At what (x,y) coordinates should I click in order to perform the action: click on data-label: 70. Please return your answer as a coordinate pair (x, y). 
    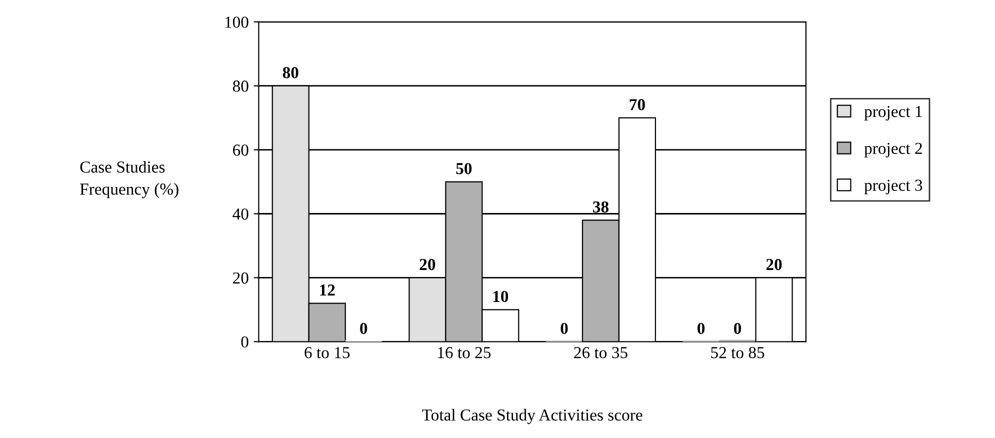
    Looking at the image, I should click on (637, 104).